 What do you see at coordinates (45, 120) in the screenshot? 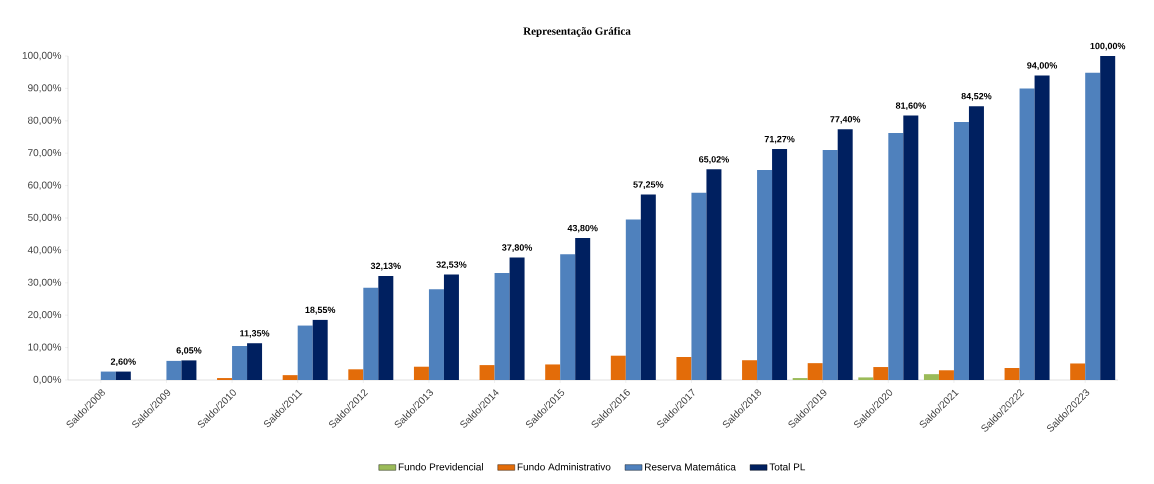
I see `y-tick-label: 80,00%` at bounding box center [45, 120].